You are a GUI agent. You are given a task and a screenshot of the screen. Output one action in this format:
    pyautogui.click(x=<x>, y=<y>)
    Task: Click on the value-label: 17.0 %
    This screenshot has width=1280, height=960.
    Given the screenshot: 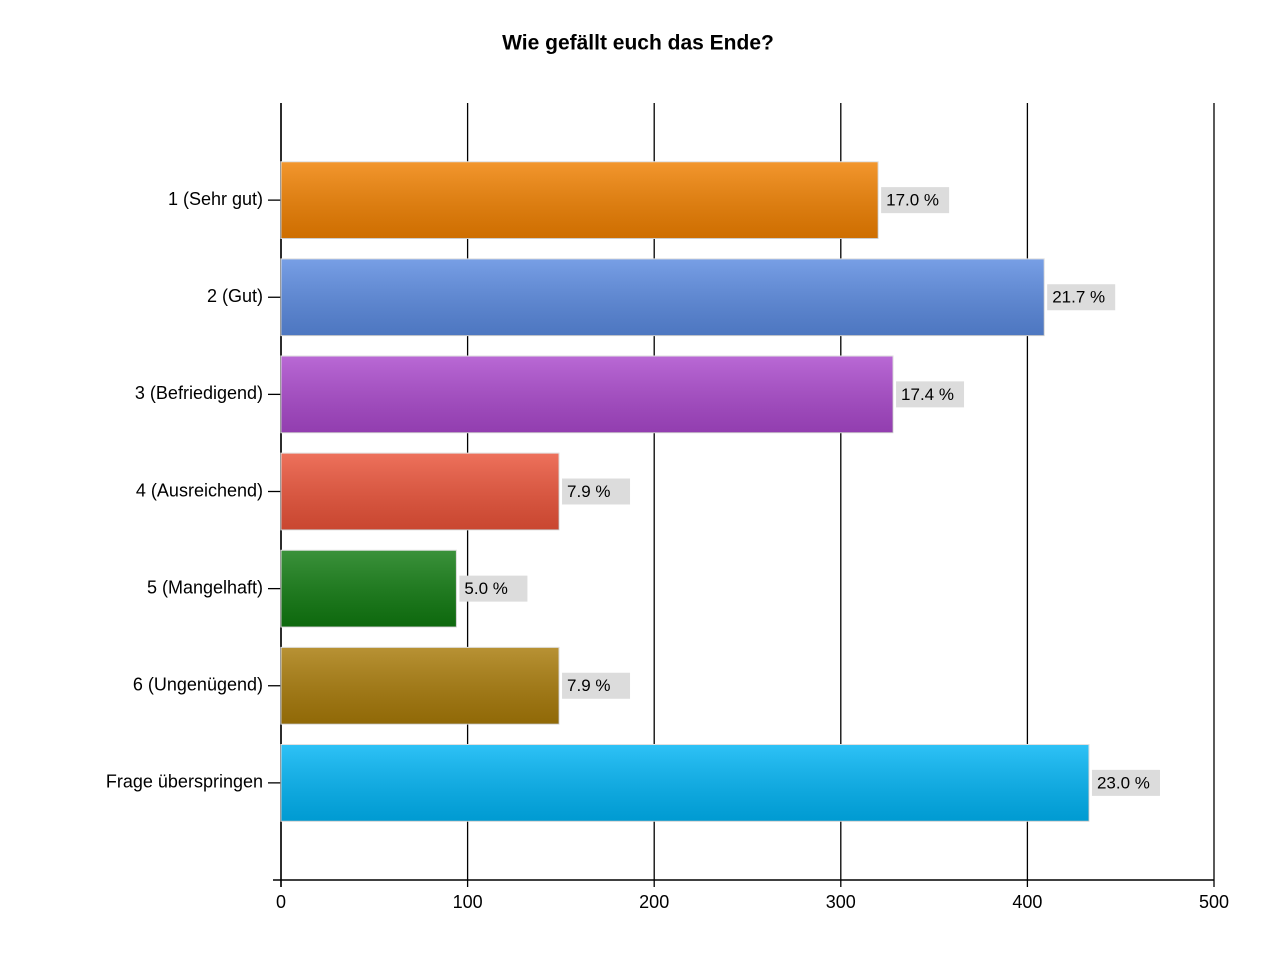 What is the action you would take?
    pyautogui.click(x=912, y=200)
    